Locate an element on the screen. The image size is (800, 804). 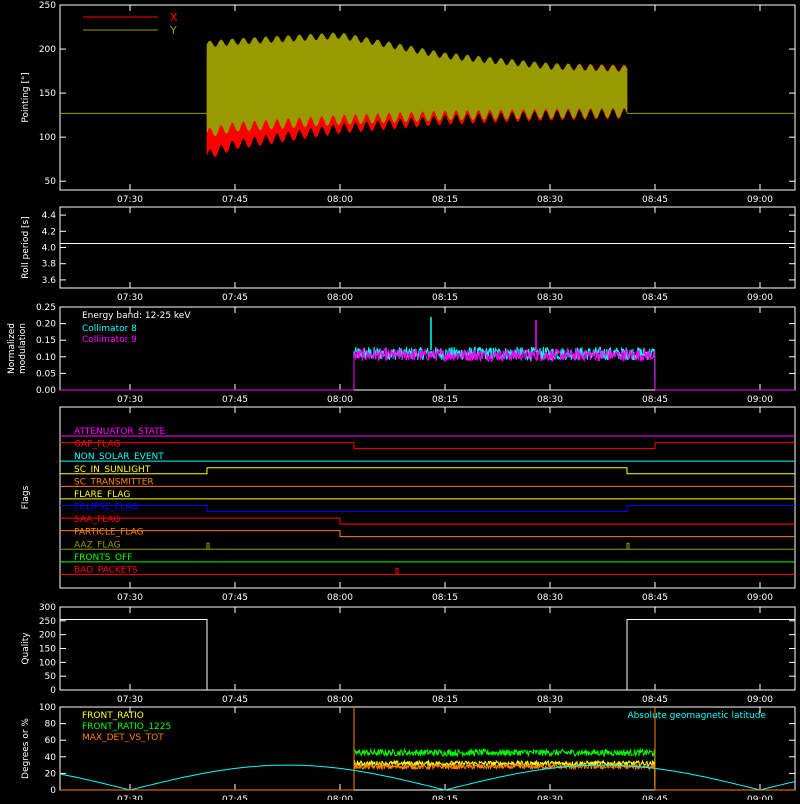
modulation-xtick-label: 08:15 is located at coordinates (445, 400).